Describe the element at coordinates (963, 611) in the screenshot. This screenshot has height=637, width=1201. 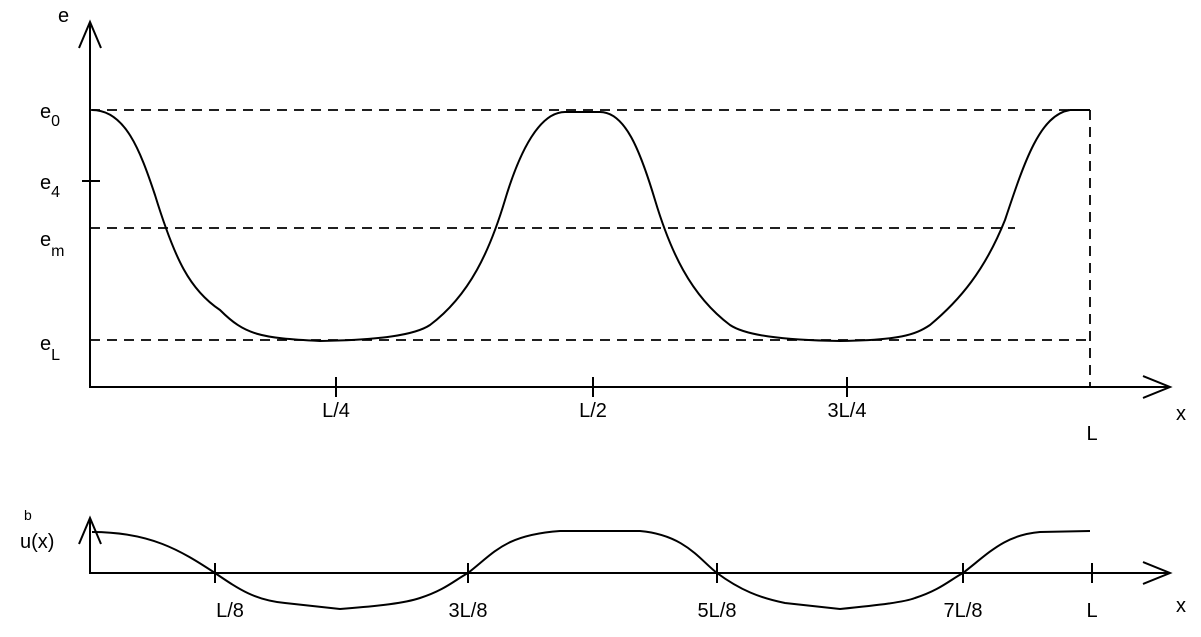
I see `x-tick-label: 7L/8` at that location.